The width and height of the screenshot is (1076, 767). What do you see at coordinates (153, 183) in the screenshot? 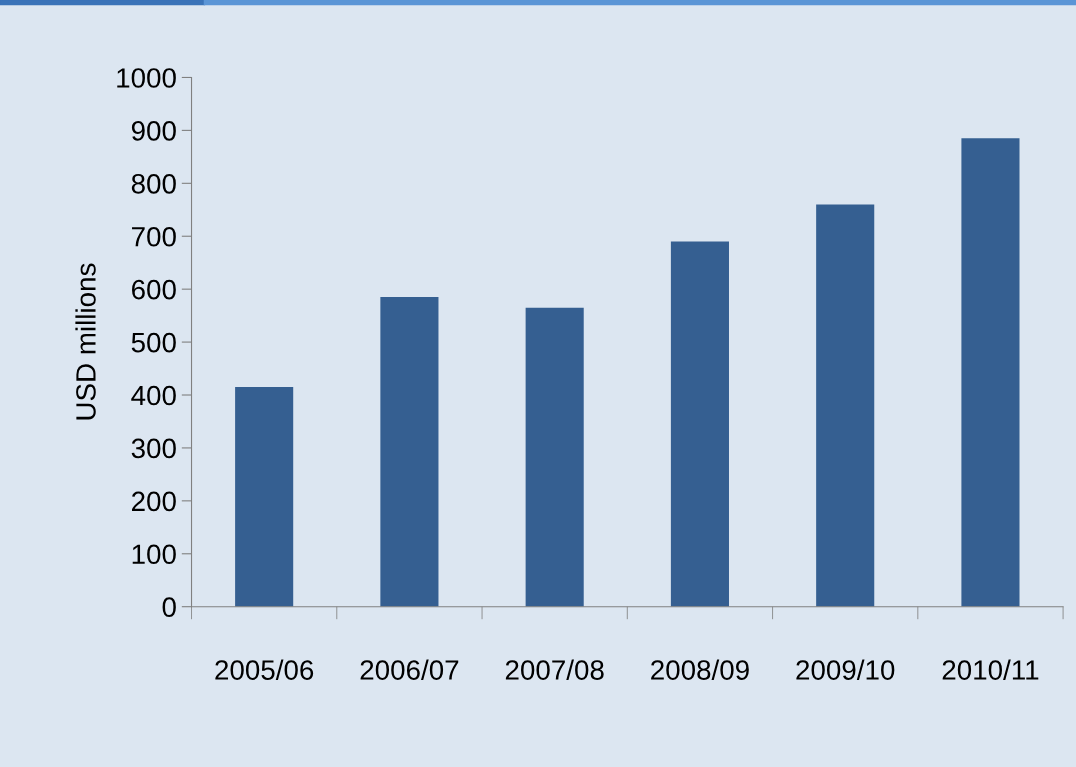
I see `y-tick-label: 800` at bounding box center [153, 183].